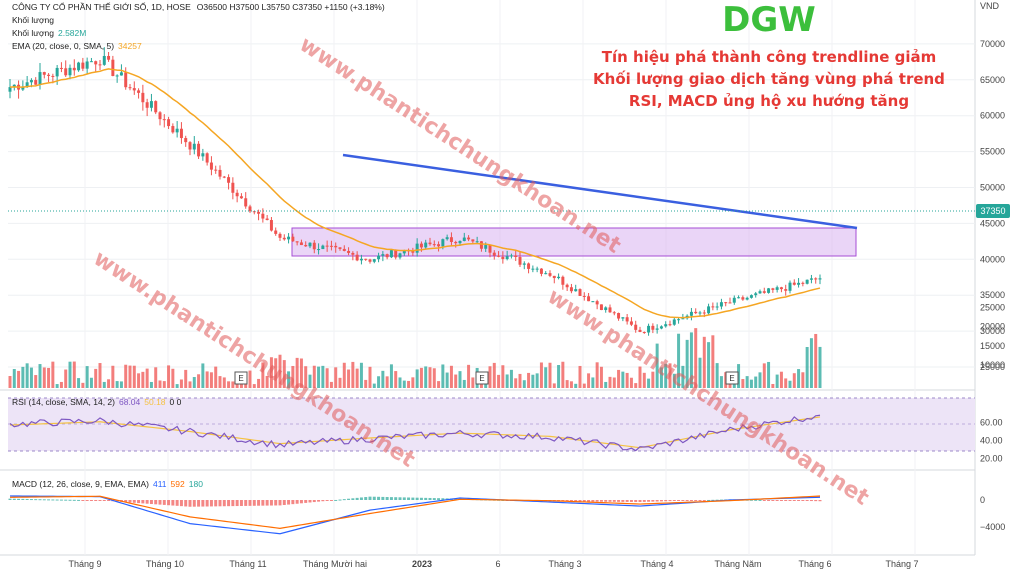  Describe the element at coordinates (241, 378) in the screenshot. I see `earnings-marker-1: E` at that location.